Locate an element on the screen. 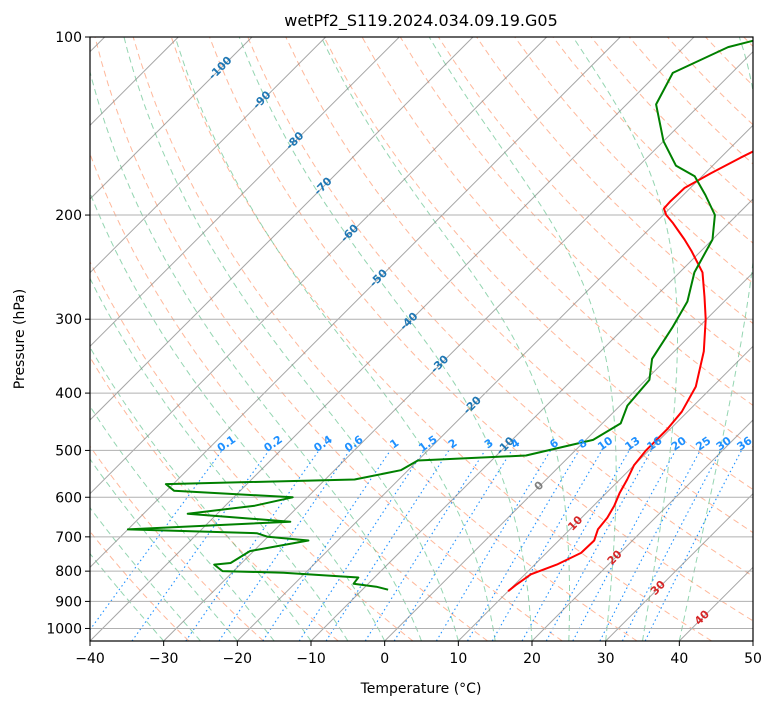 The width and height of the screenshot is (775, 708). x-tick-label: −30 is located at coordinates (164, 659).